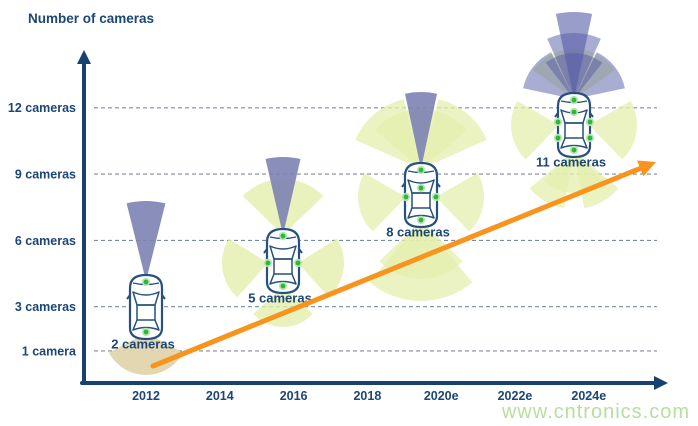  I want to click on x-tick-label: 2024e, so click(588, 396).